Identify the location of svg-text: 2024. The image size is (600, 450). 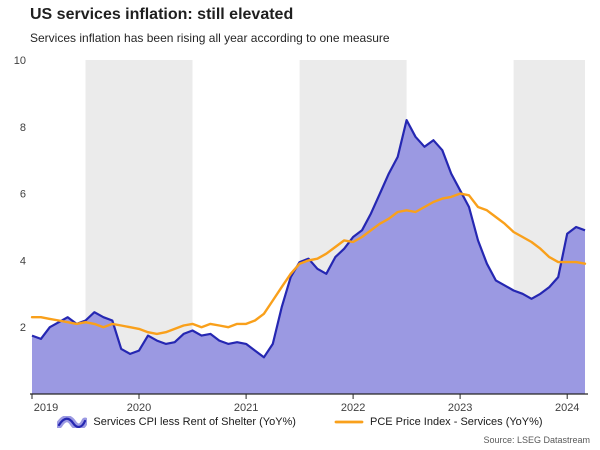
(567, 408).